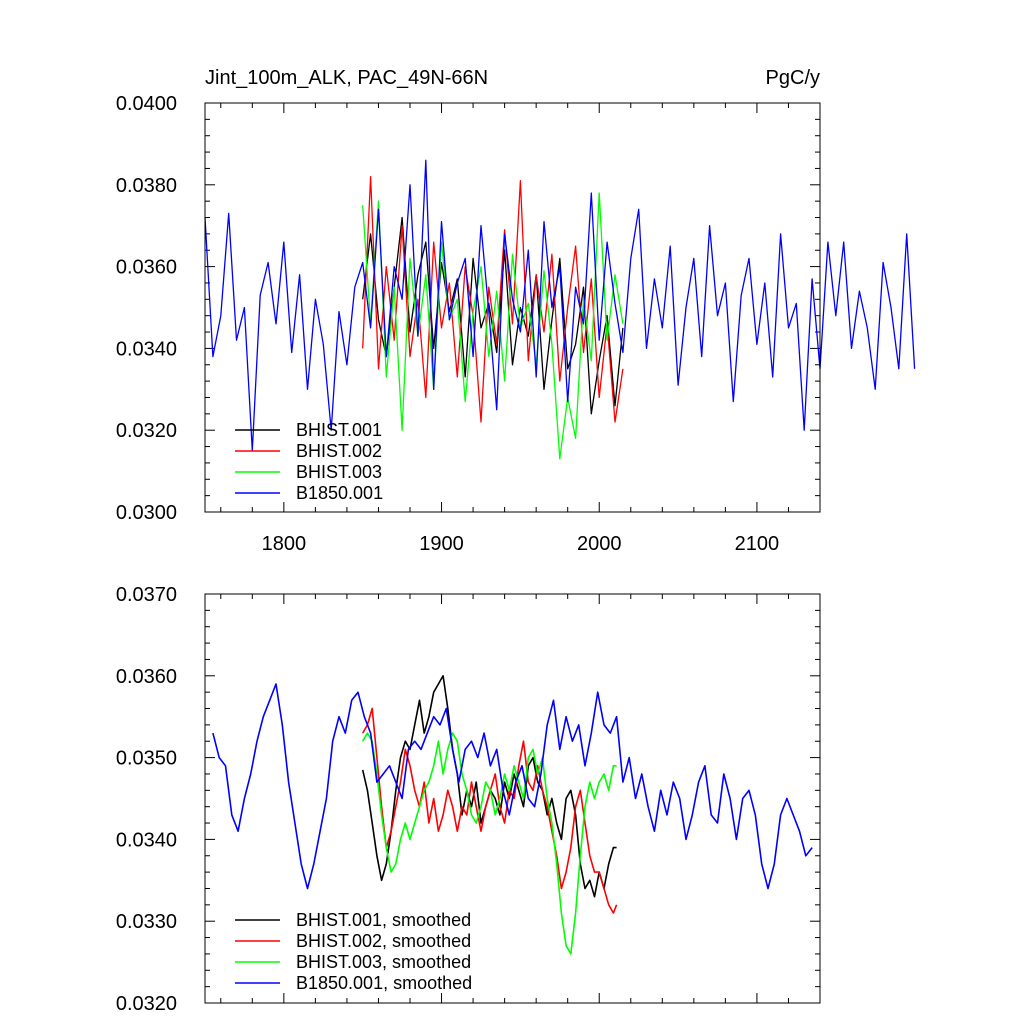 This screenshot has height=1024, width=1024. What do you see at coordinates (346, 78) in the screenshot?
I see `top-title-left: Jint_100m_ALK, PAC_49N-66N` at bounding box center [346, 78].